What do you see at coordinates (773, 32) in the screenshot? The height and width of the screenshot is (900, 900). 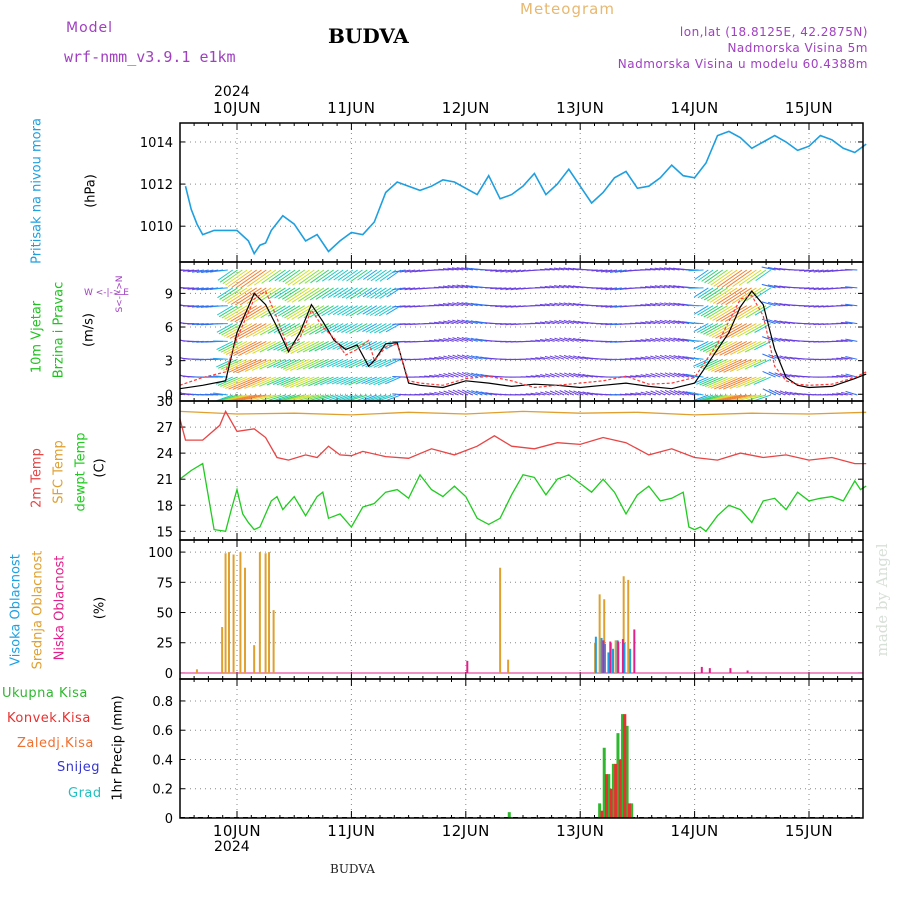 I see `lonlat-info: lon,lat (18.8125E, 42.2875N)` at bounding box center [773, 32].